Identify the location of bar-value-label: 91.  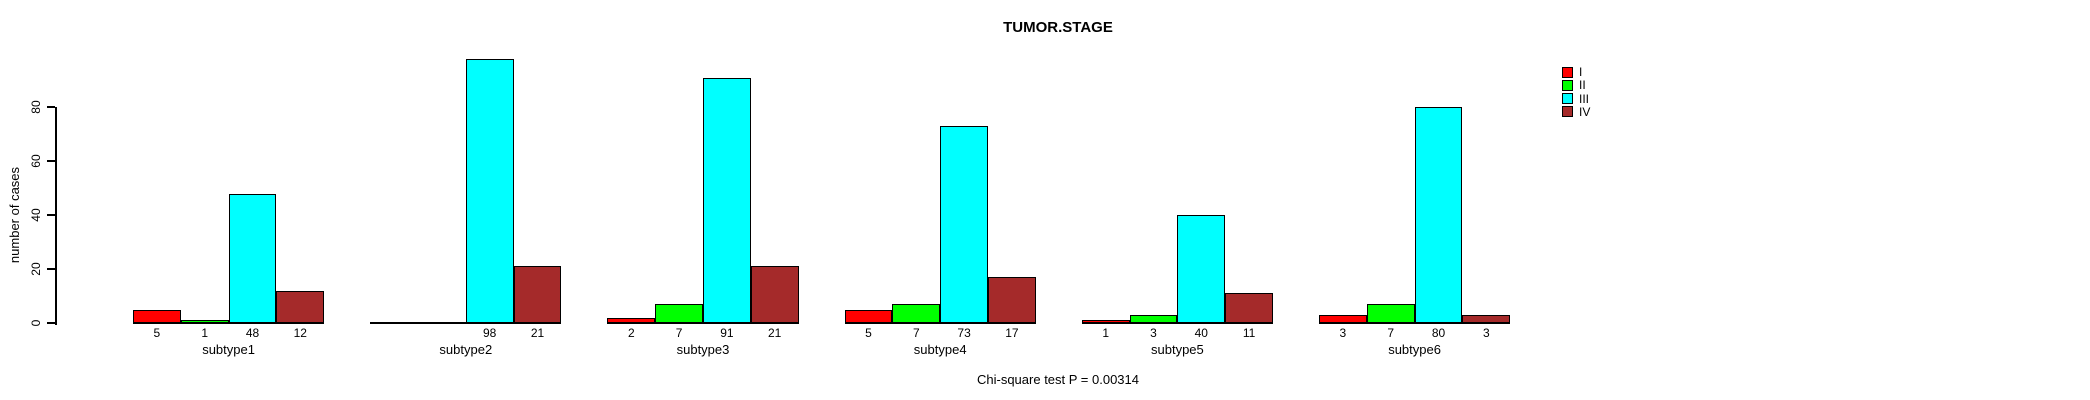
(727, 333).